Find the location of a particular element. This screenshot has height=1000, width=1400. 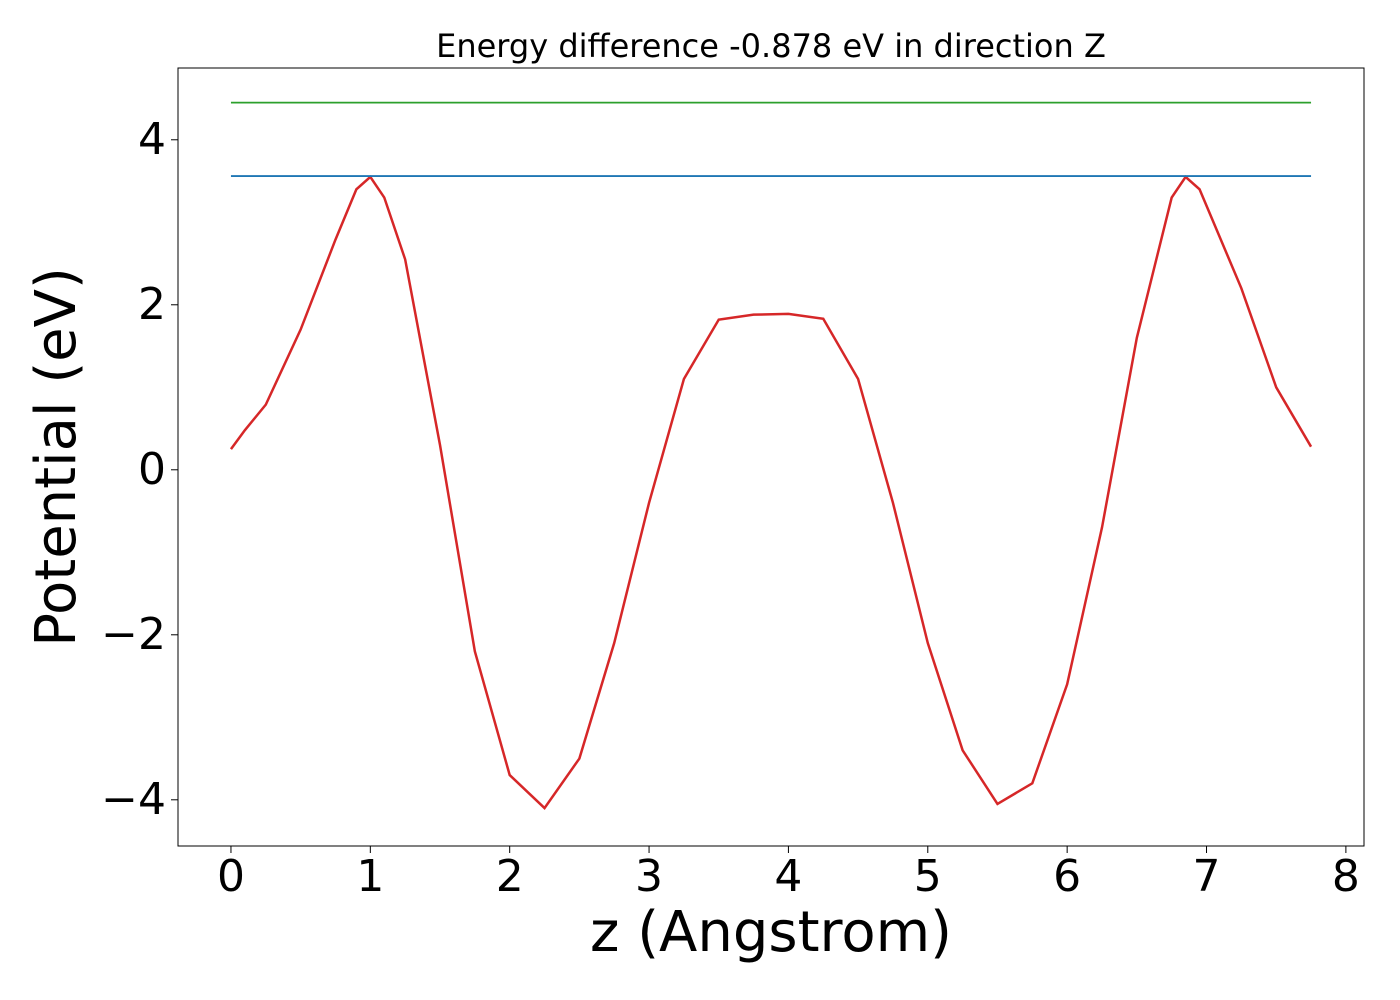

y-tick-label: −2 is located at coordinates (133, 634).